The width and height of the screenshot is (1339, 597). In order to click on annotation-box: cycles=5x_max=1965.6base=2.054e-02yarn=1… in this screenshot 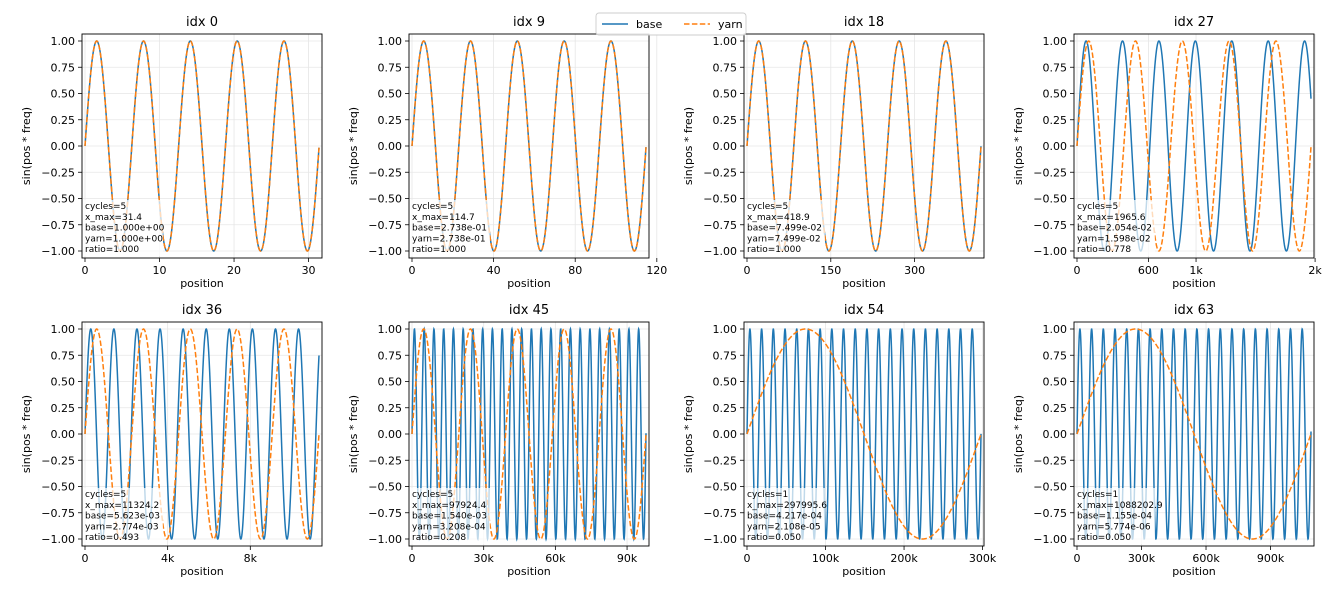, I will do `click(1115, 228)`.